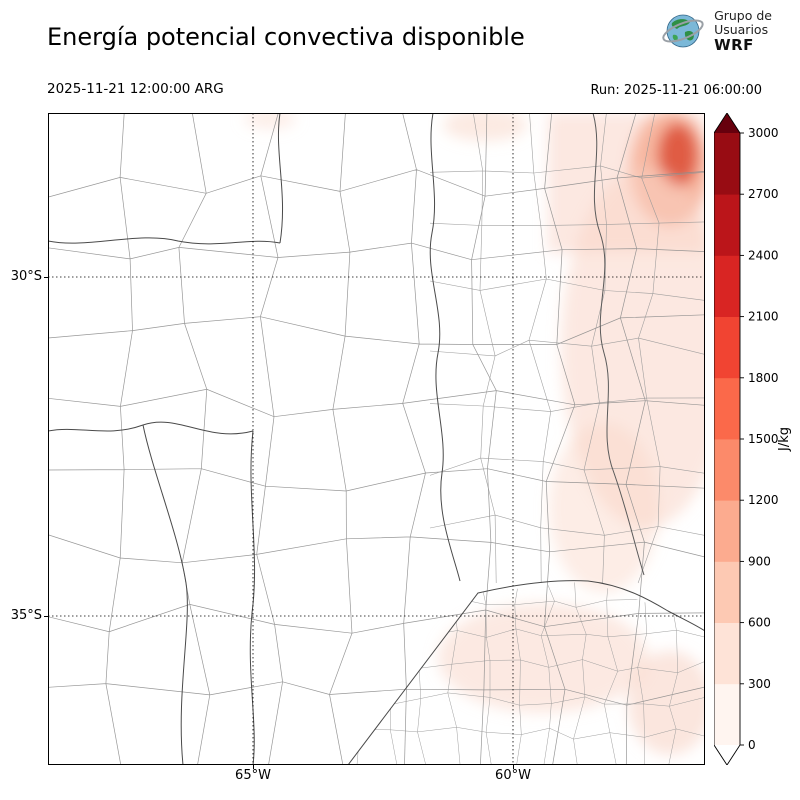 The width and height of the screenshot is (800, 800). I want to click on svg-text: 2400, so click(763, 255).